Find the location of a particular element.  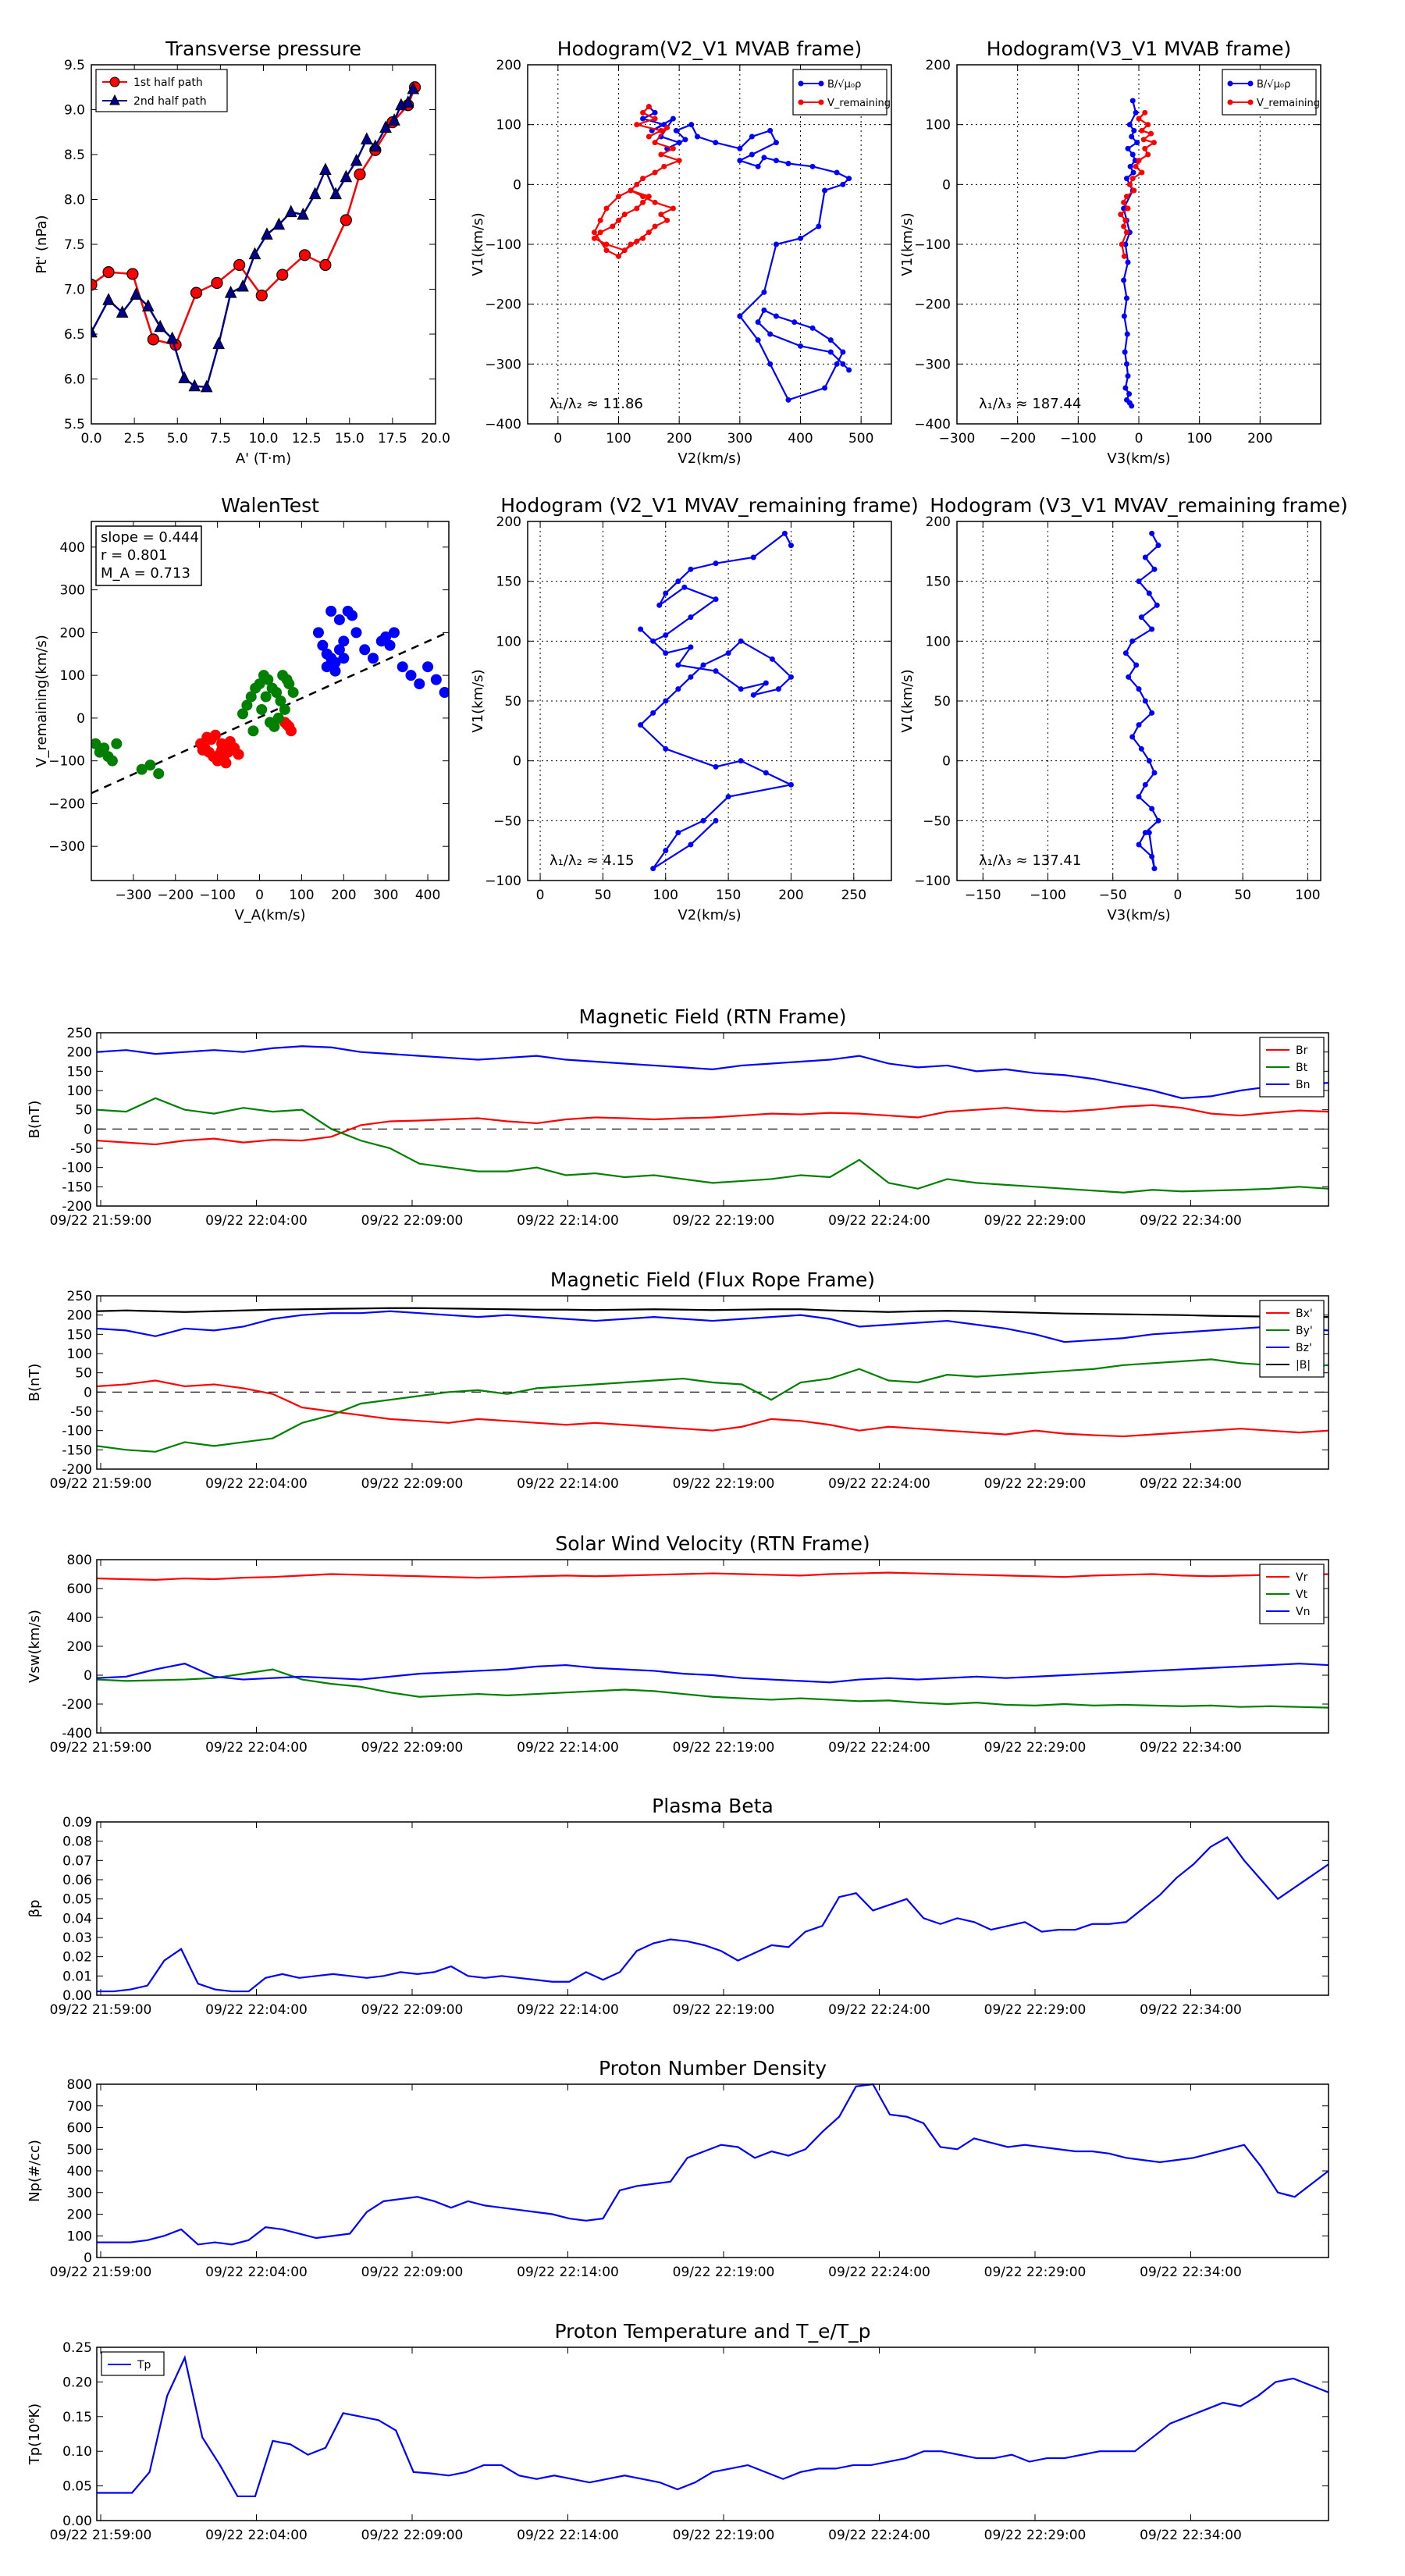

y-tick-label: 300 is located at coordinates (80, 2193).